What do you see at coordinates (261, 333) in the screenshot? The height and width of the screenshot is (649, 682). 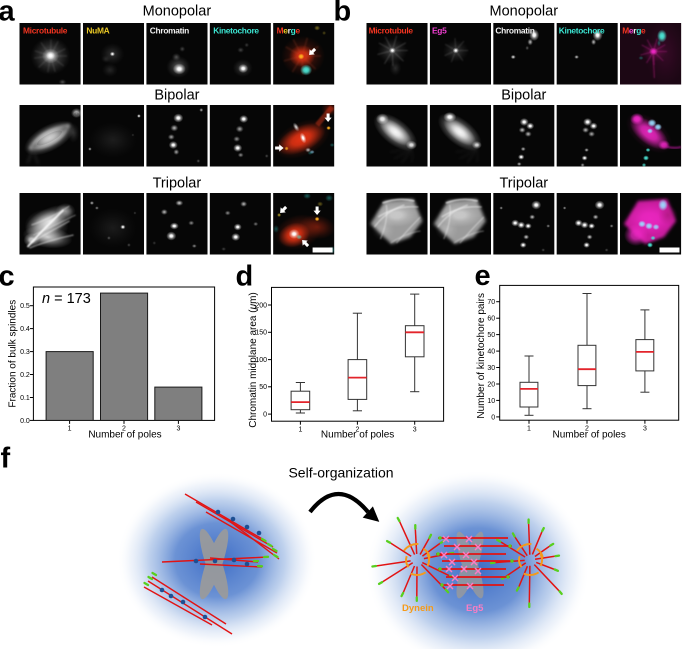 I see `svg-text: 150` at bounding box center [261, 333].